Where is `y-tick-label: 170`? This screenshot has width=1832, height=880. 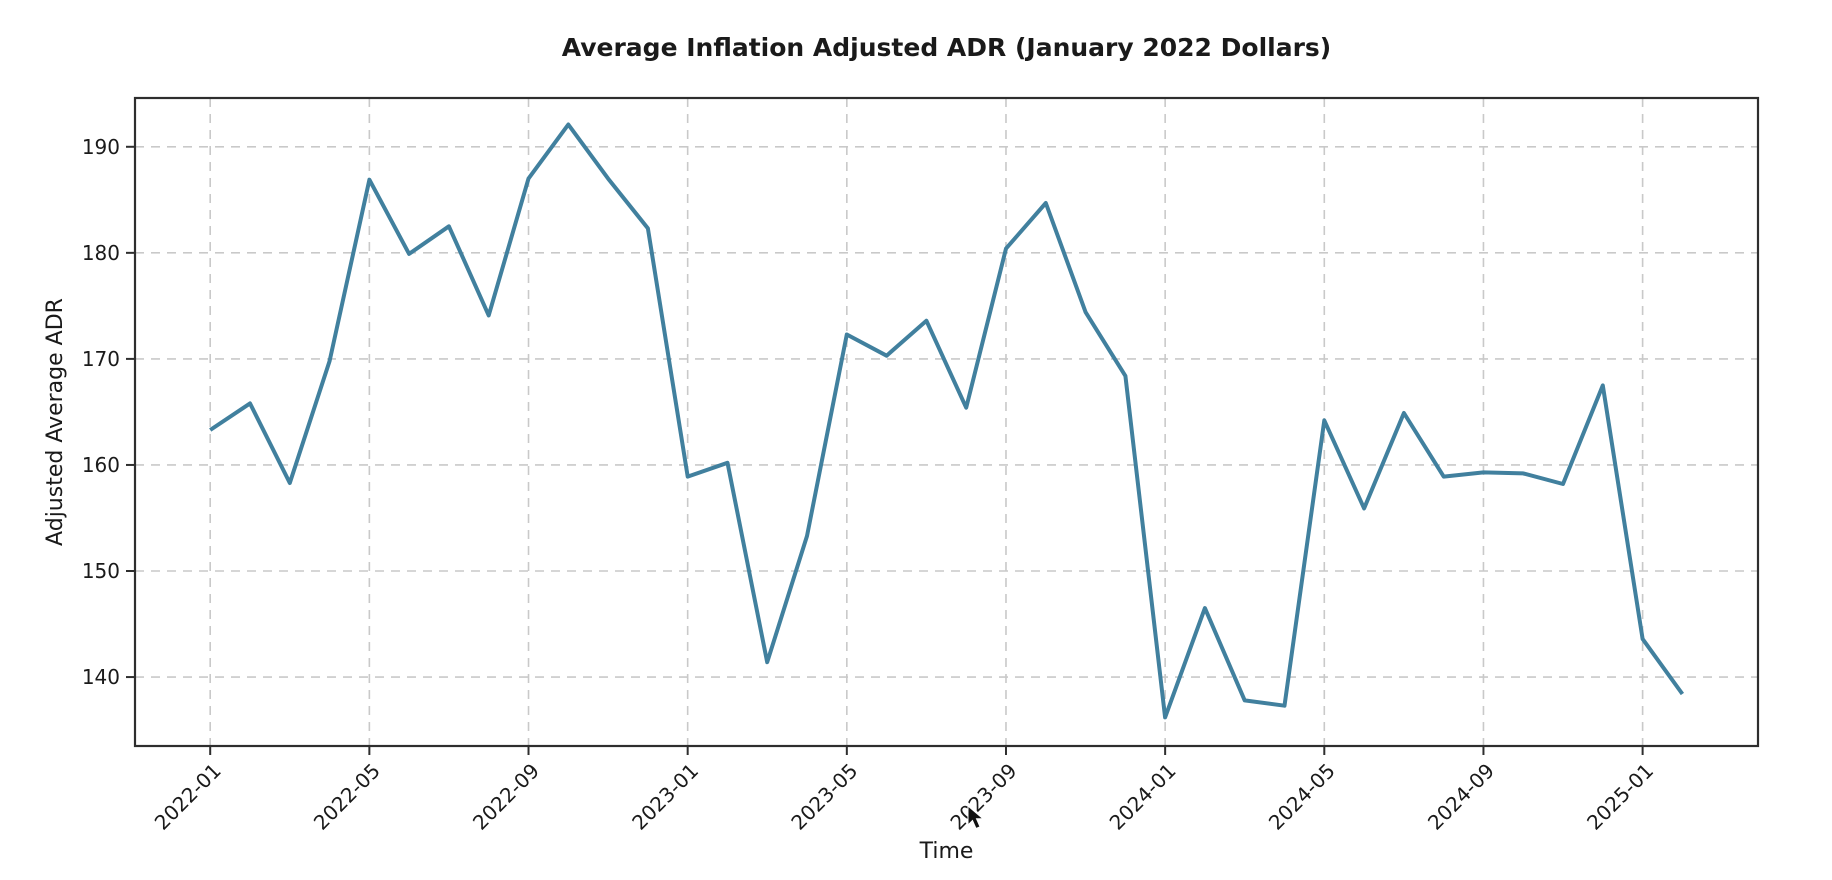
y-tick-label: 170 is located at coordinates (101, 359).